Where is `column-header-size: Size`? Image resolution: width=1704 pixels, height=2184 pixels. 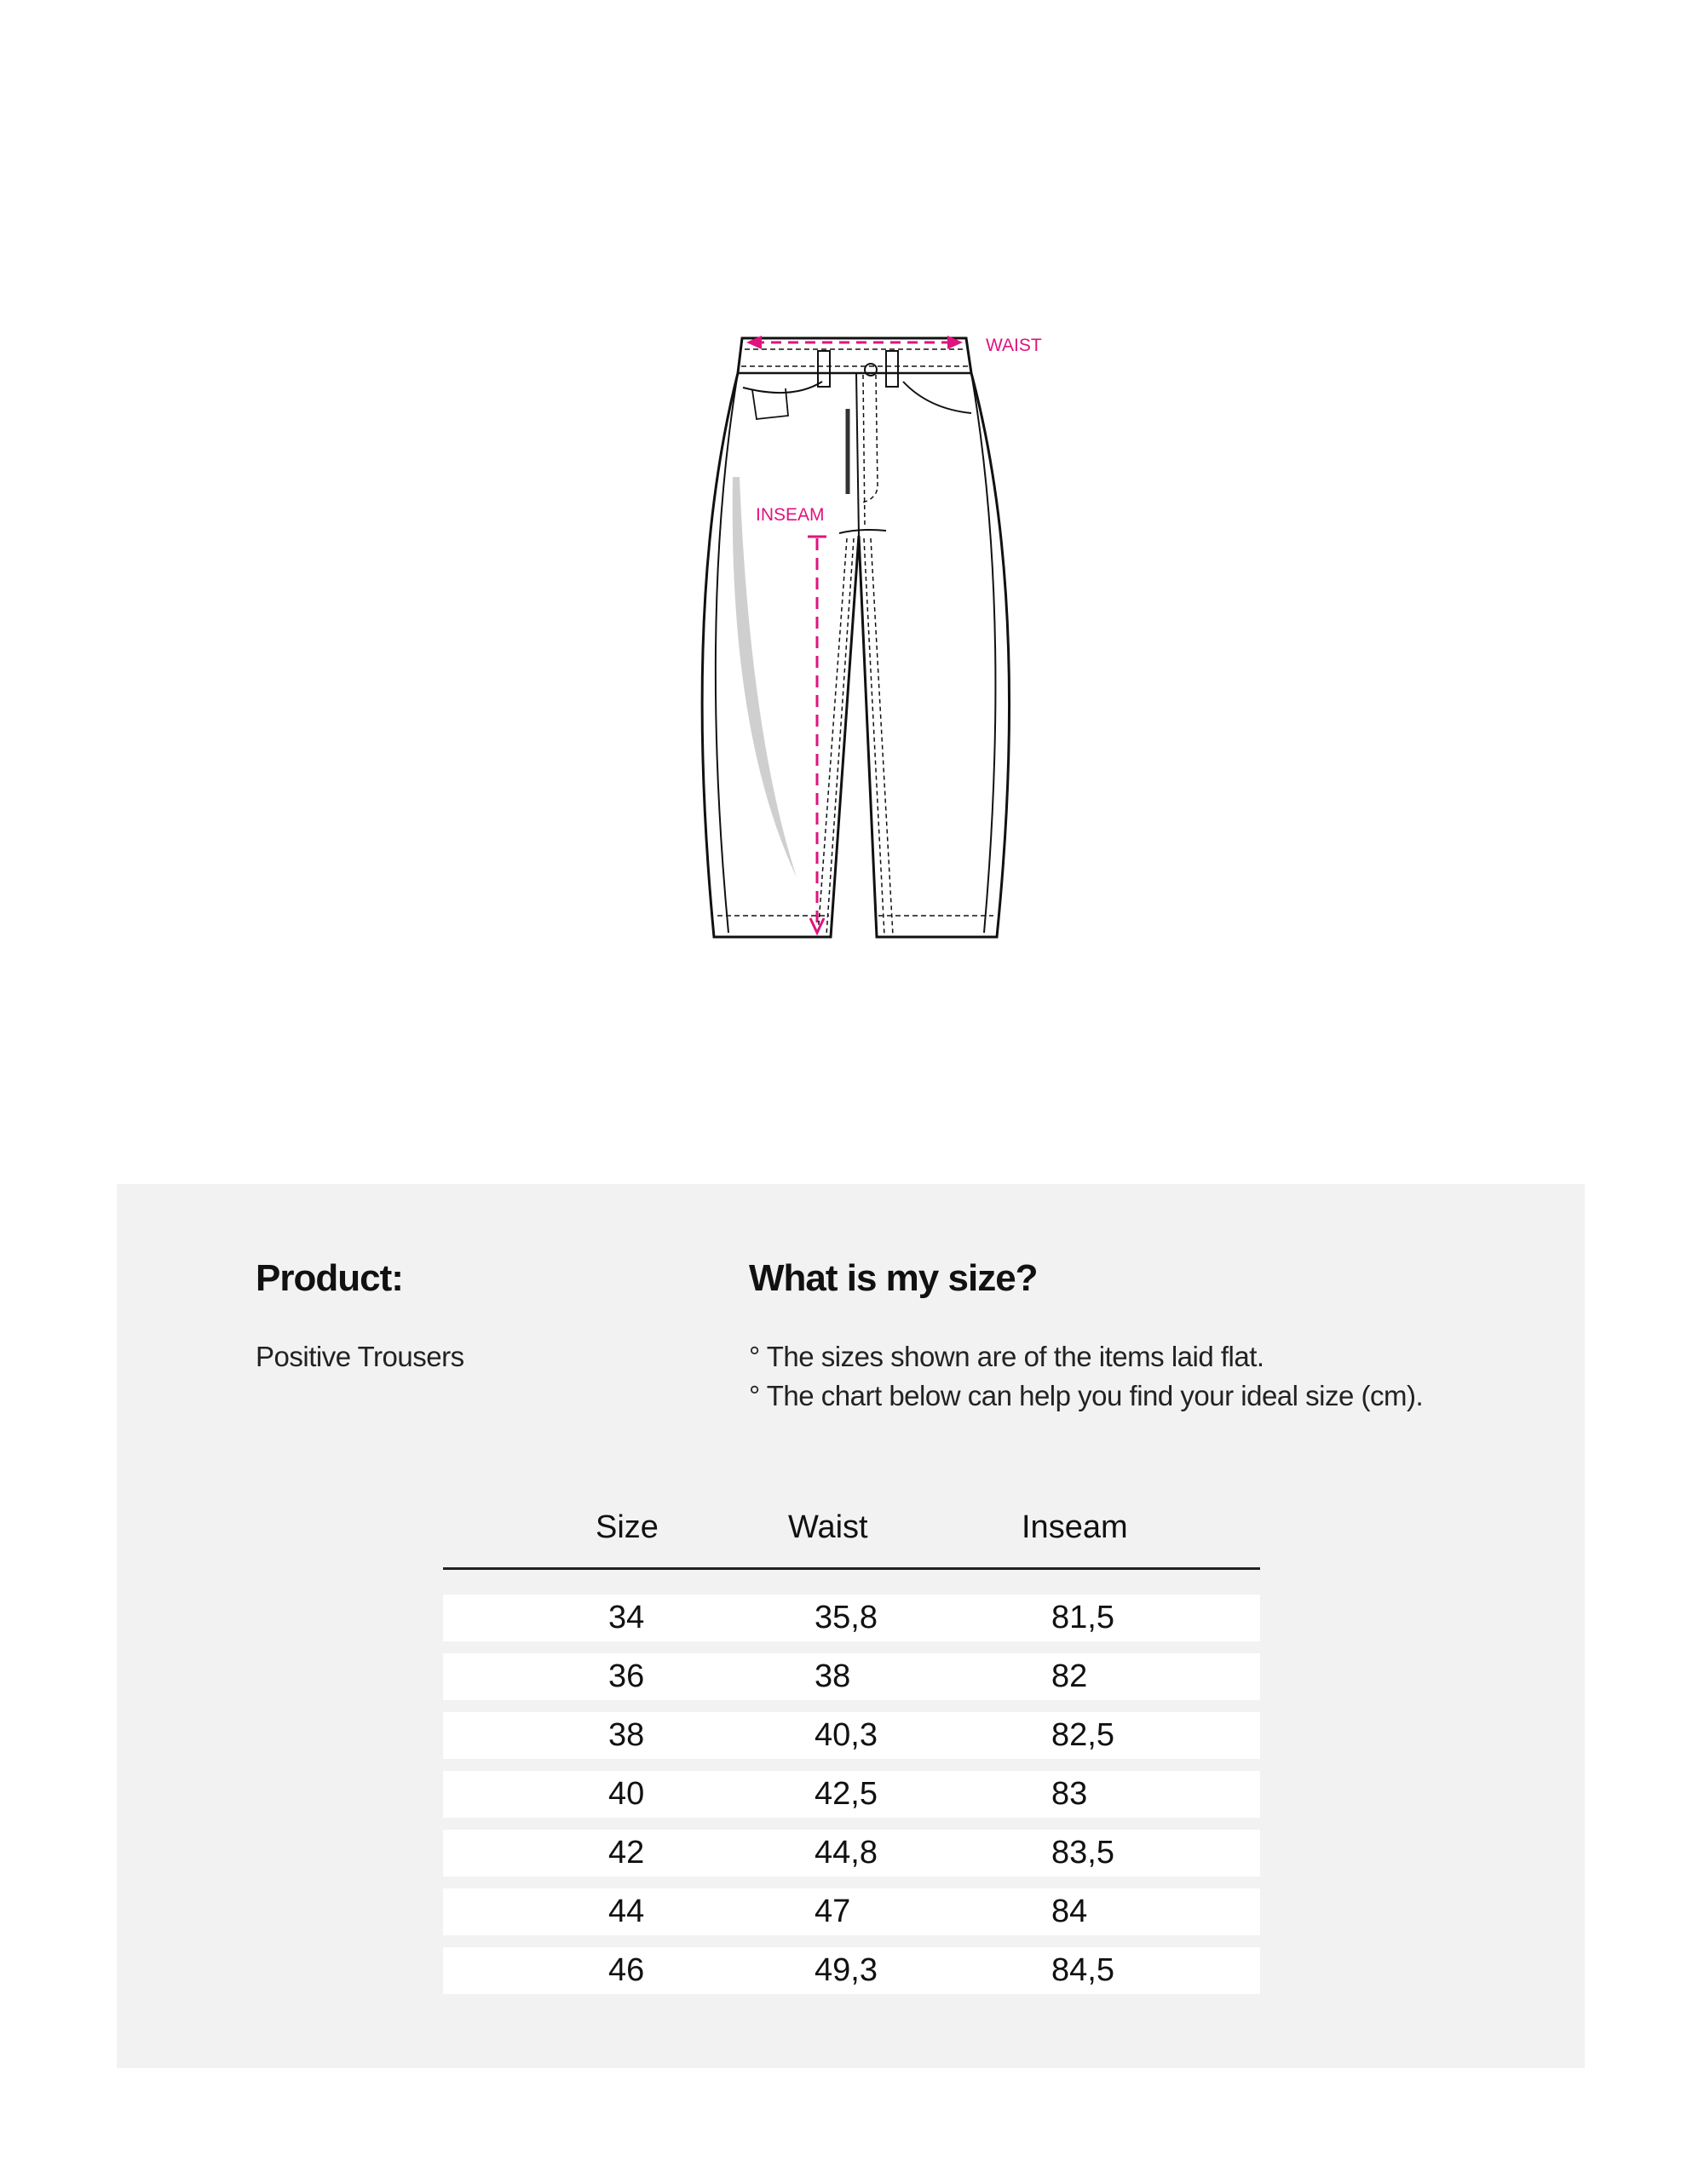 column-header-size: Size is located at coordinates (627, 1527).